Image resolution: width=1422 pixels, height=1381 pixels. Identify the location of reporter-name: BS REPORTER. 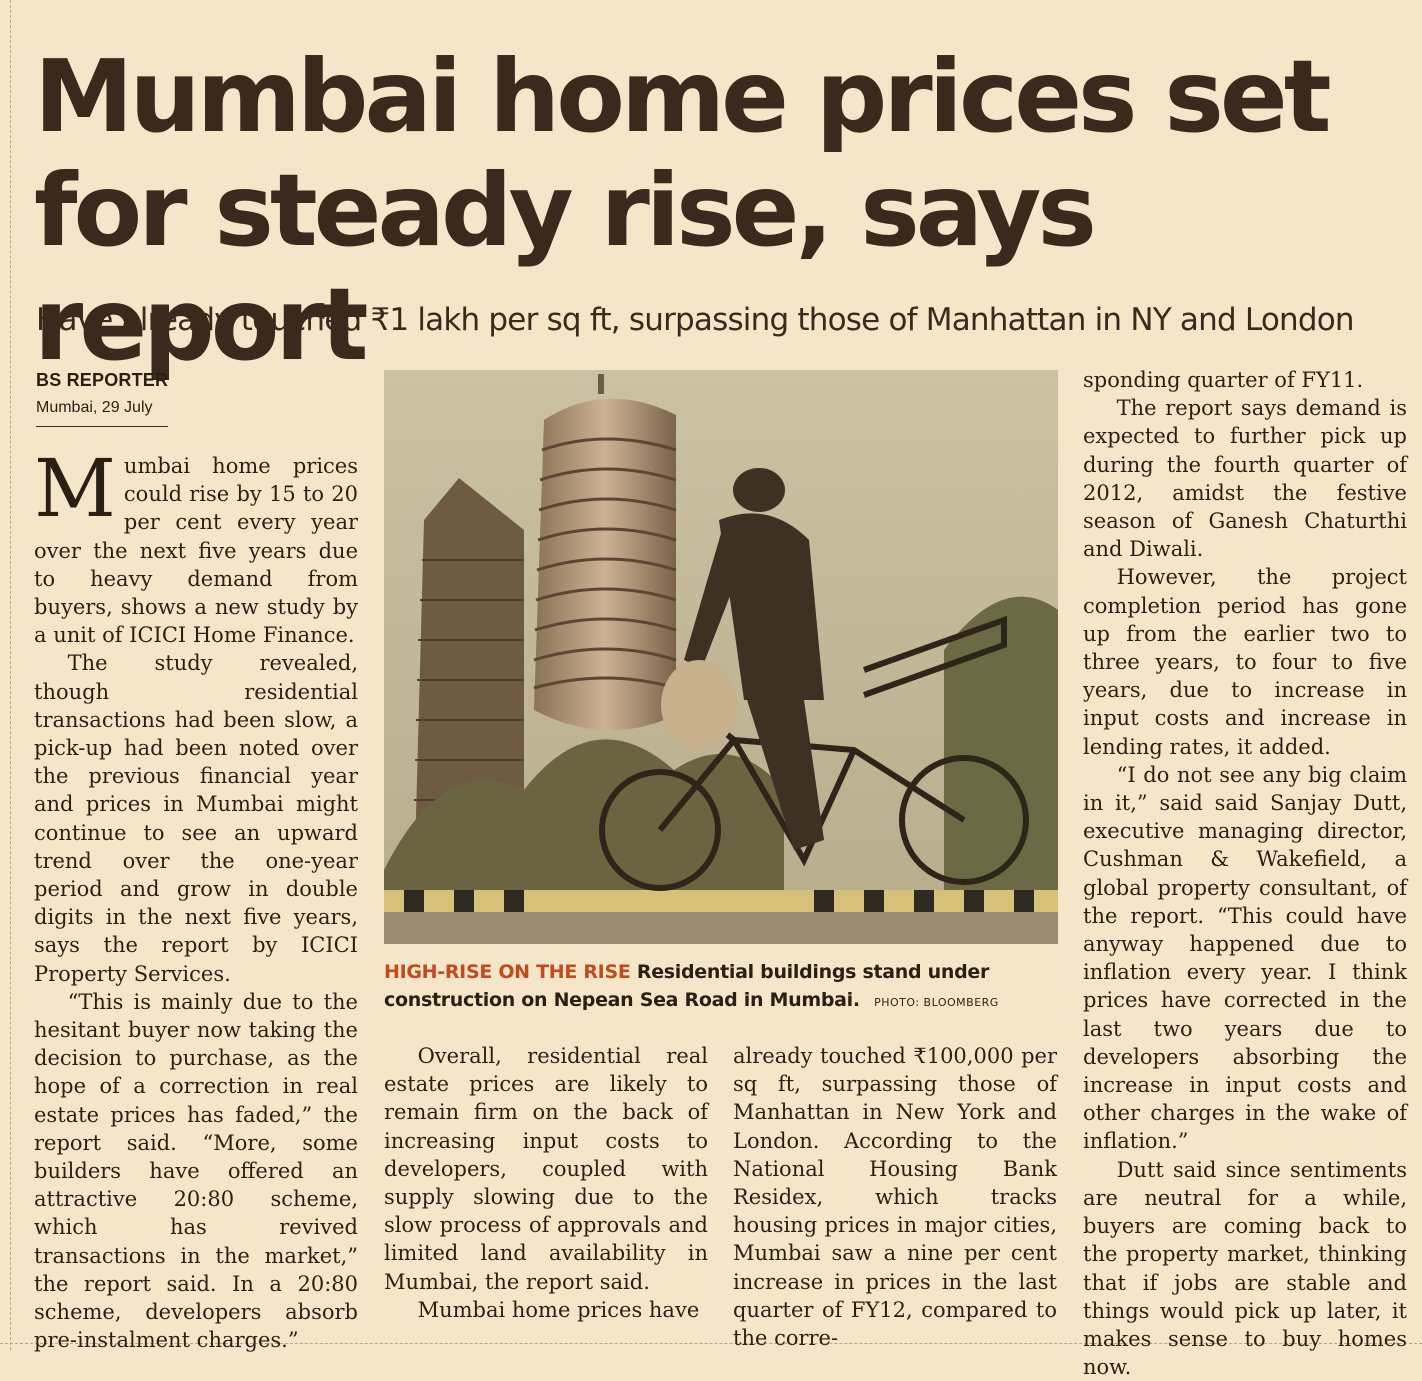
(102, 380).